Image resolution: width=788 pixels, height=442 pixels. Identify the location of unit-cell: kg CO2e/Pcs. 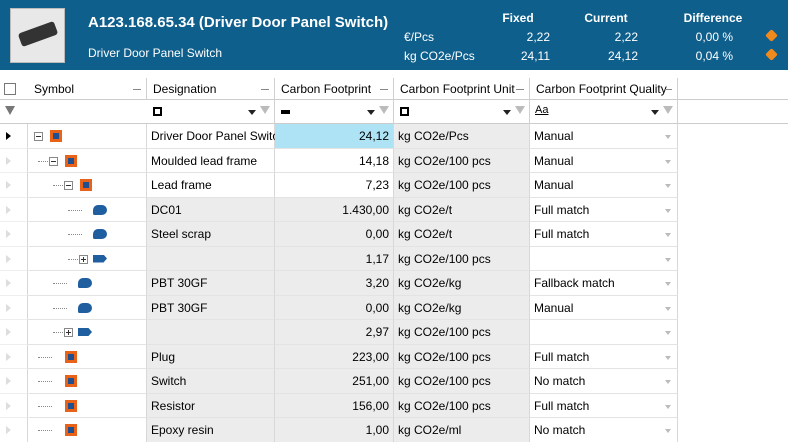
(462, 136).